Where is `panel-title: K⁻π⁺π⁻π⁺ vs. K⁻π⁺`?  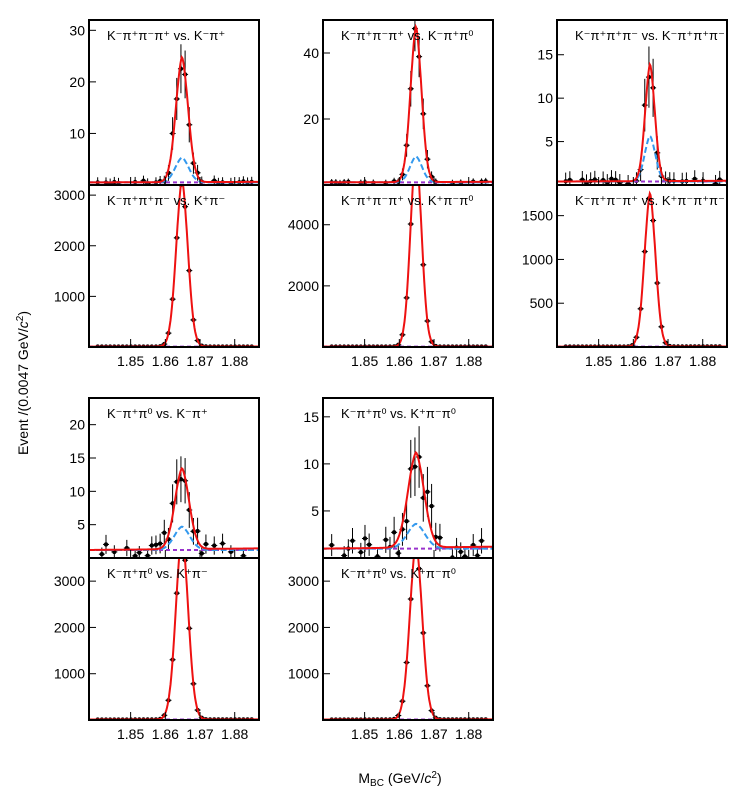 panel-title: K⁻π⁺π⁻π⁺ vs. K⁻π⁺ is located at coordinates (166, 35).